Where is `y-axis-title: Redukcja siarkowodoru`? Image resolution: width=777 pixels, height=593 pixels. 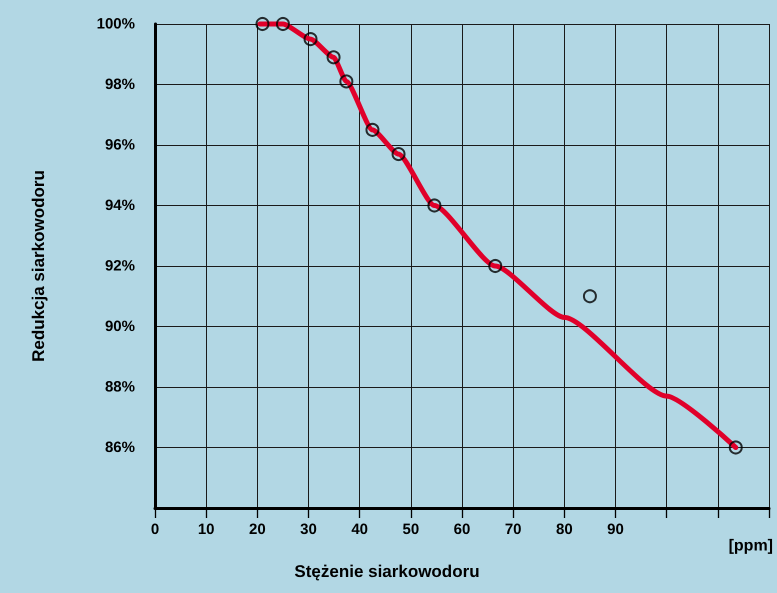
y-axis-title: Redukcja siarkowodoru is located at coordinates (38, 266).